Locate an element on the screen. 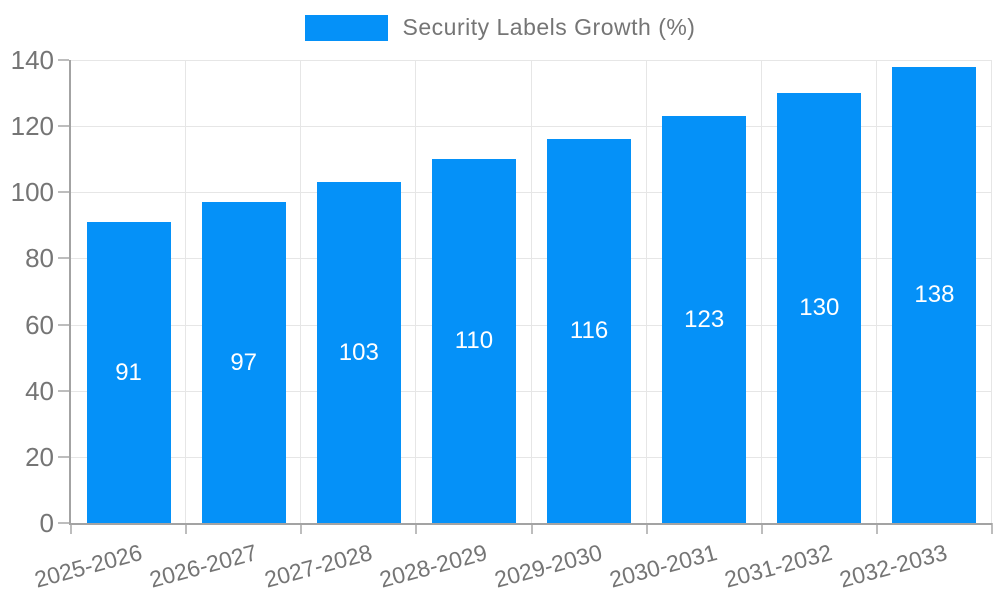 This screenshot has height=600, width=1000. x-tick-label: 2031-2032 is located at coordinates (779, 566).